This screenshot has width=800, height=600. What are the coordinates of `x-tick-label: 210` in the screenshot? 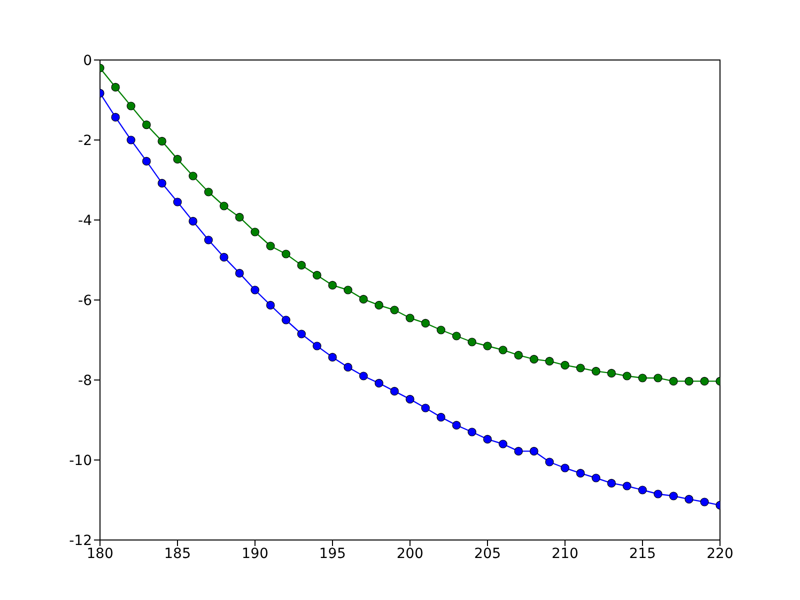 It's located at (565, 554).